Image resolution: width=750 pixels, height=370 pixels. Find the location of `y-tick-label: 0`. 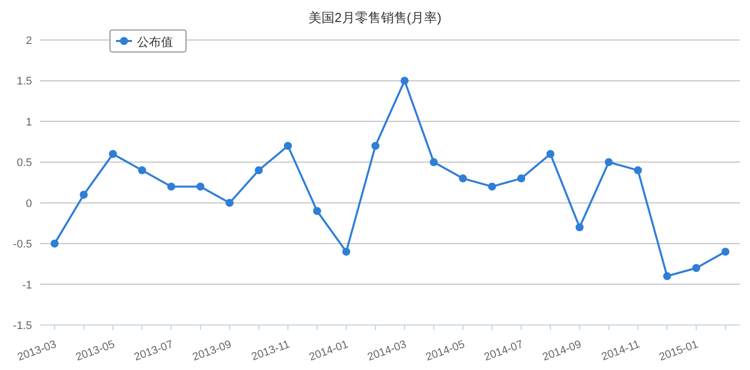

y-tick-label: 0 is located at coordinates (29, 204).